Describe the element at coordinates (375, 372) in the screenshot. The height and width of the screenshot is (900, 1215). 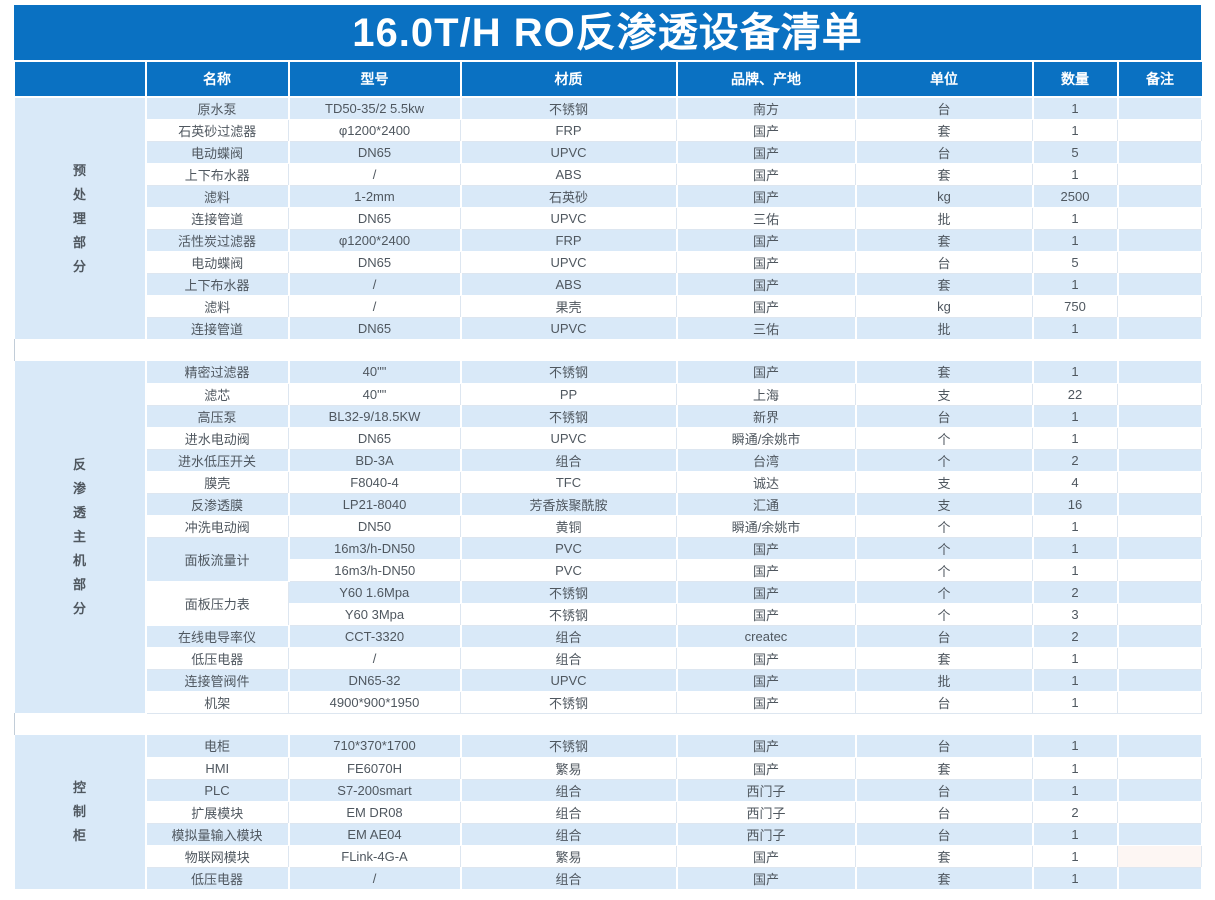
I see `cell-model: 40""` at that location.